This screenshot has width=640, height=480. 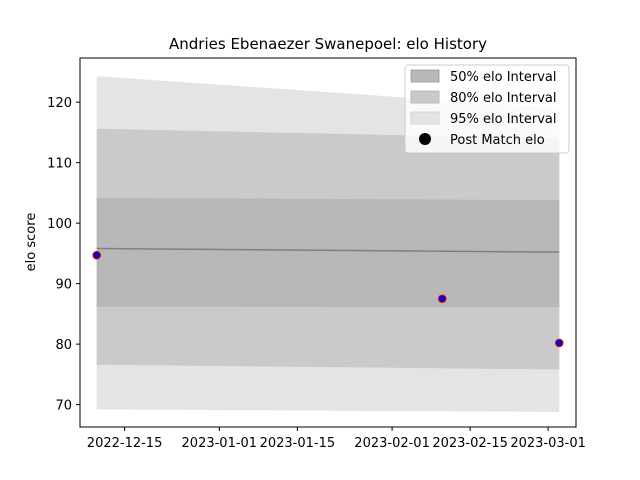 What do you see at coordinates (503, 77) in the screenshot?
I see `legend-label-50: 50% elo Interval` at bounding box center [503, 77].